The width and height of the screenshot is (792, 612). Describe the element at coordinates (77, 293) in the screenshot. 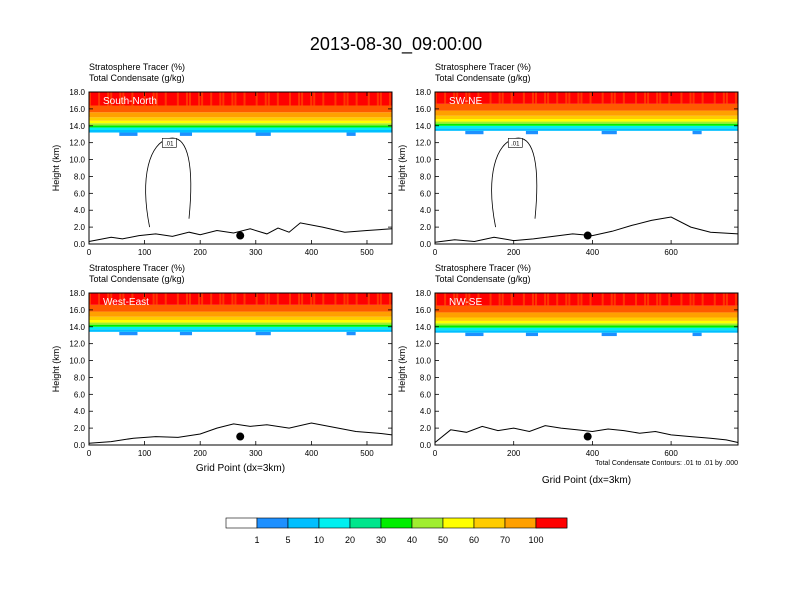

I see `y-tick-label: 18.0` at that location.